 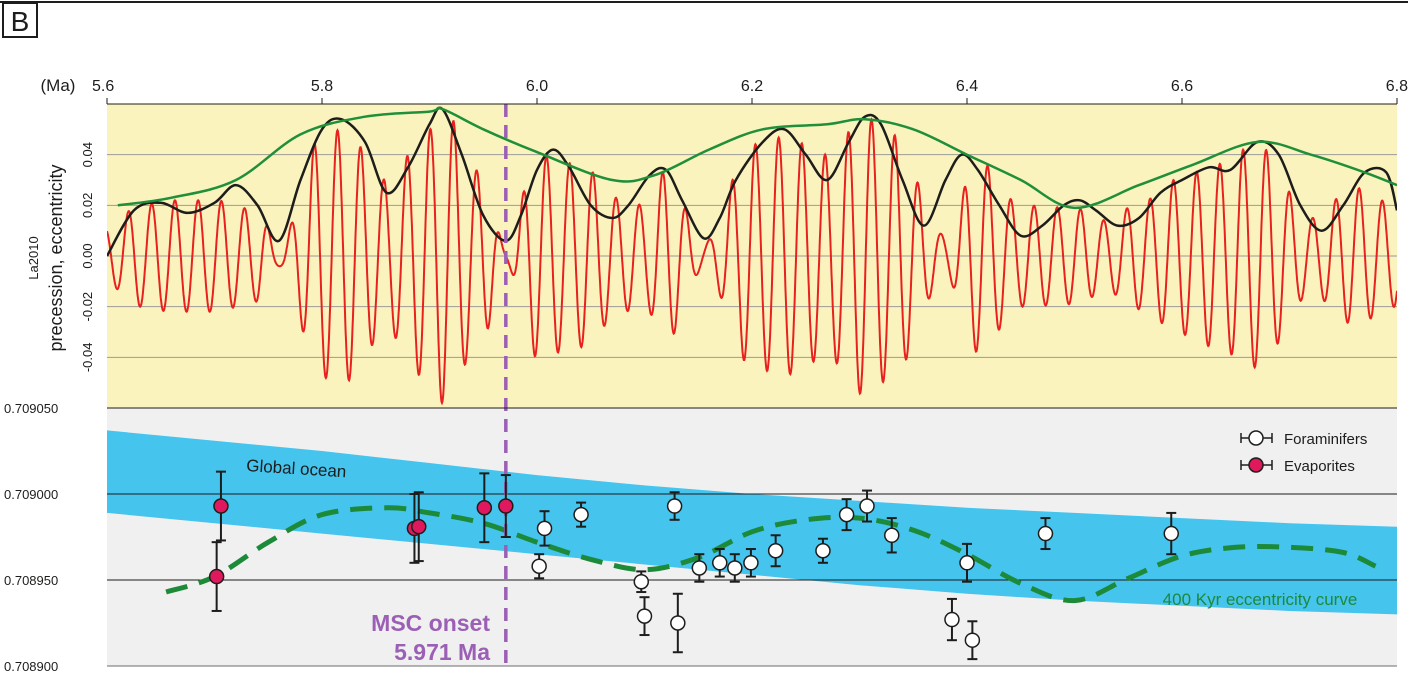 What do you see at coordinates (33, 257) in the screenshot?
I see `orbital-y-axis-source-label: La2010` at bounding box center [33, 257].